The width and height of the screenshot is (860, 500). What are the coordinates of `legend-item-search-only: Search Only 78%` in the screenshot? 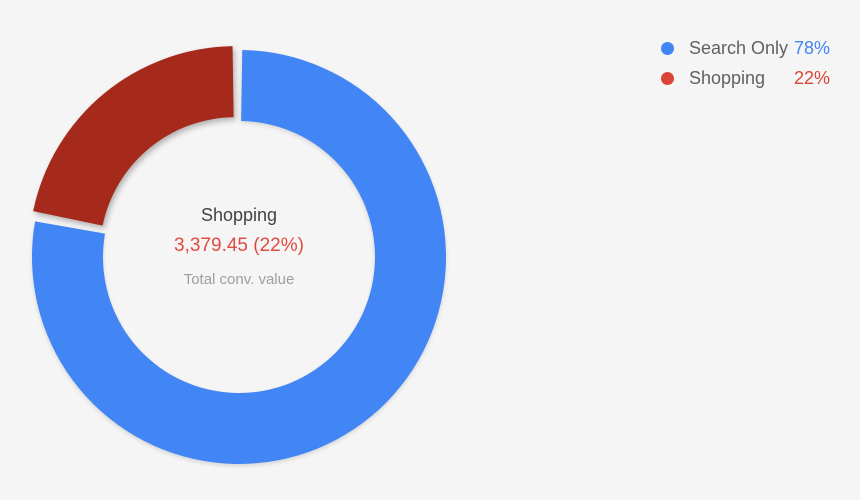 It's located at (745, 48).